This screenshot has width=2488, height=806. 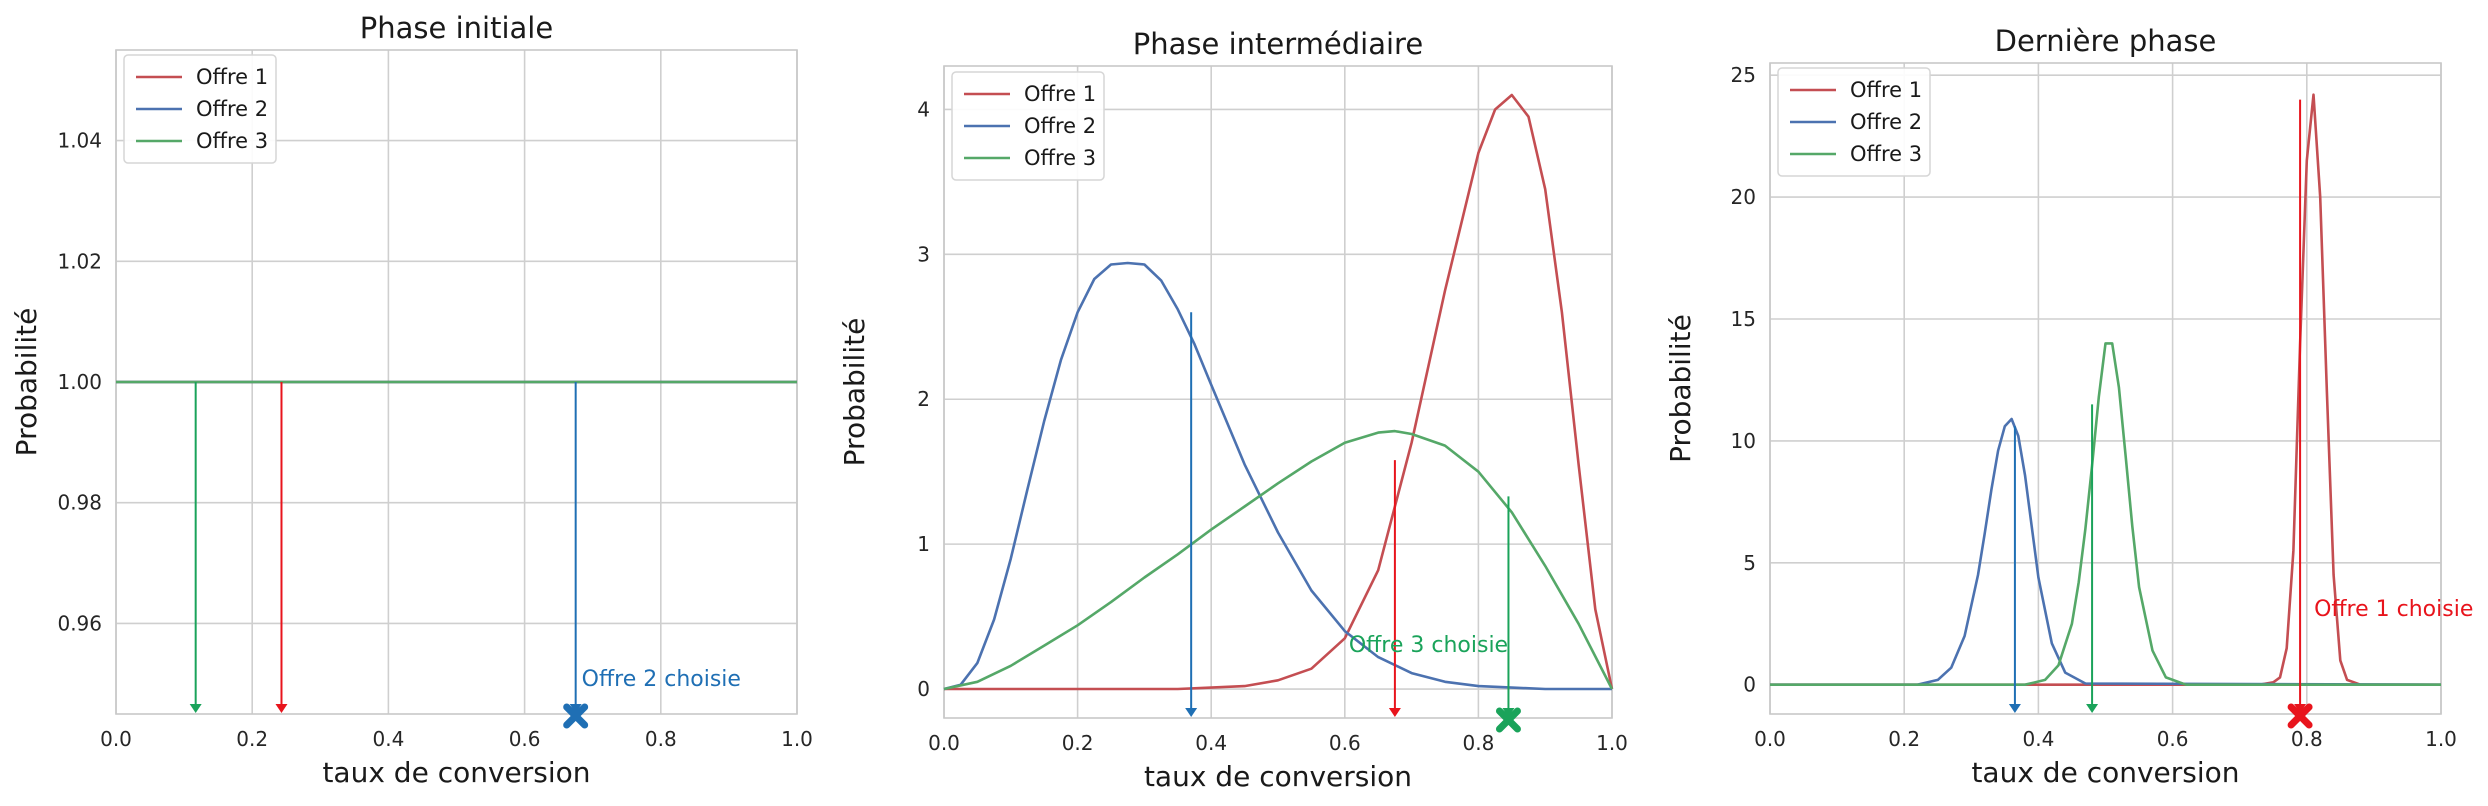 I want to click on y-tick-label: 1.00, so click(x=79, y=382).